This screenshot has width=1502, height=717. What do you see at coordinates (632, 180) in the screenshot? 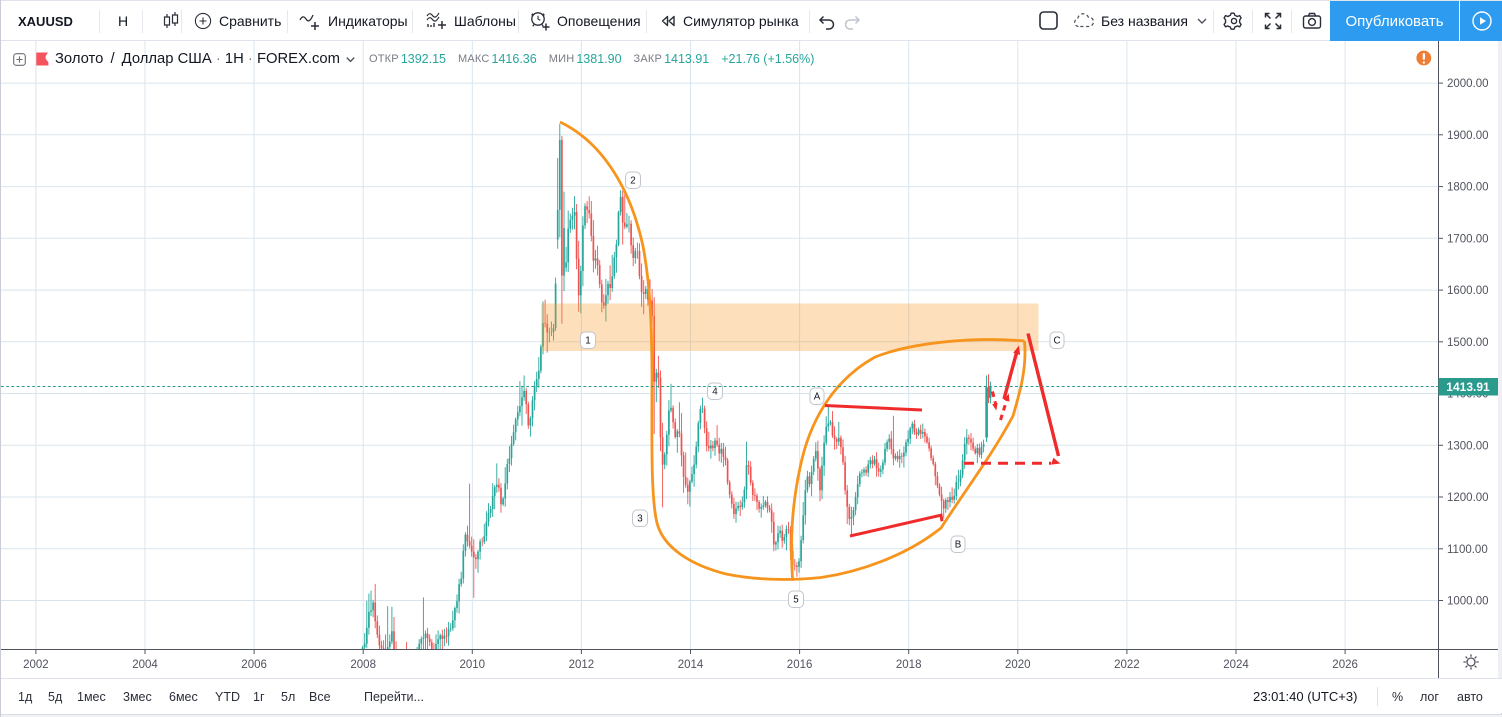
I see `svg-text: 2` at bounding box center [632, 180].